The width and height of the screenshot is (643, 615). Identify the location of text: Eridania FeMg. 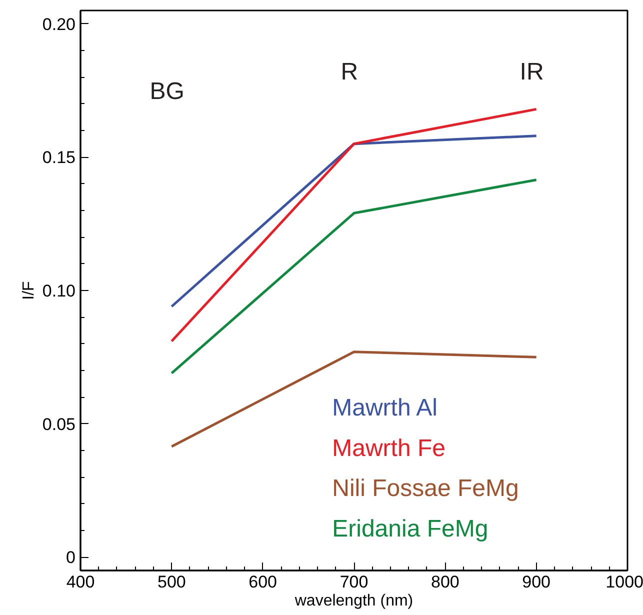
(410, 529).